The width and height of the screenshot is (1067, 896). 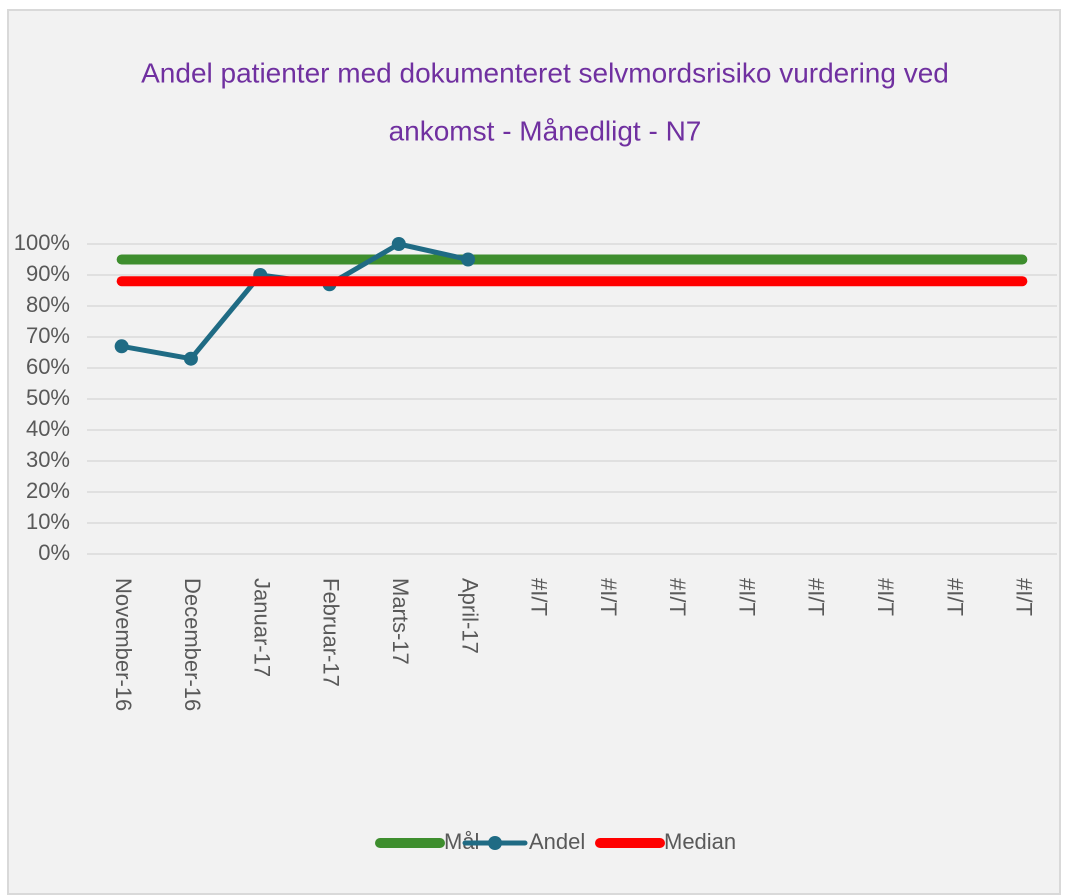 I want to click on legend-label: Median, so click(x=700, y=841).